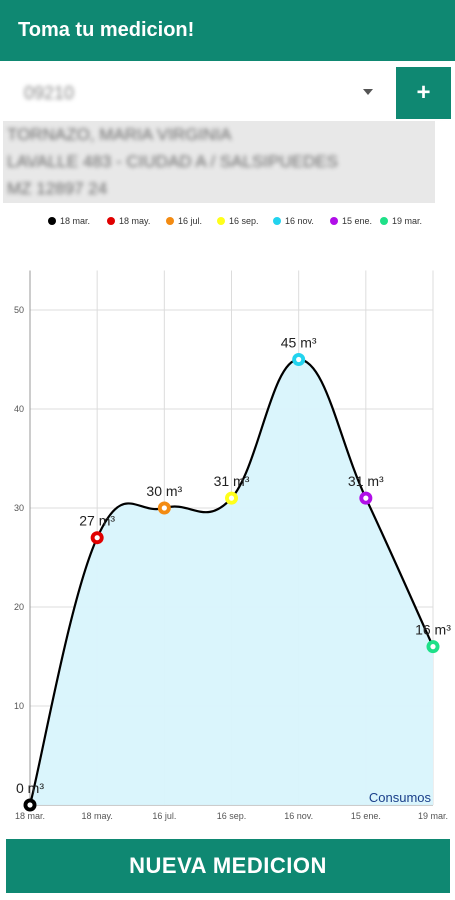 This screenshot has height=900, width=455. Describe the element at coordinates (244, 221) in the screenshot. I see `legend-label: 16 sep.` at that location.